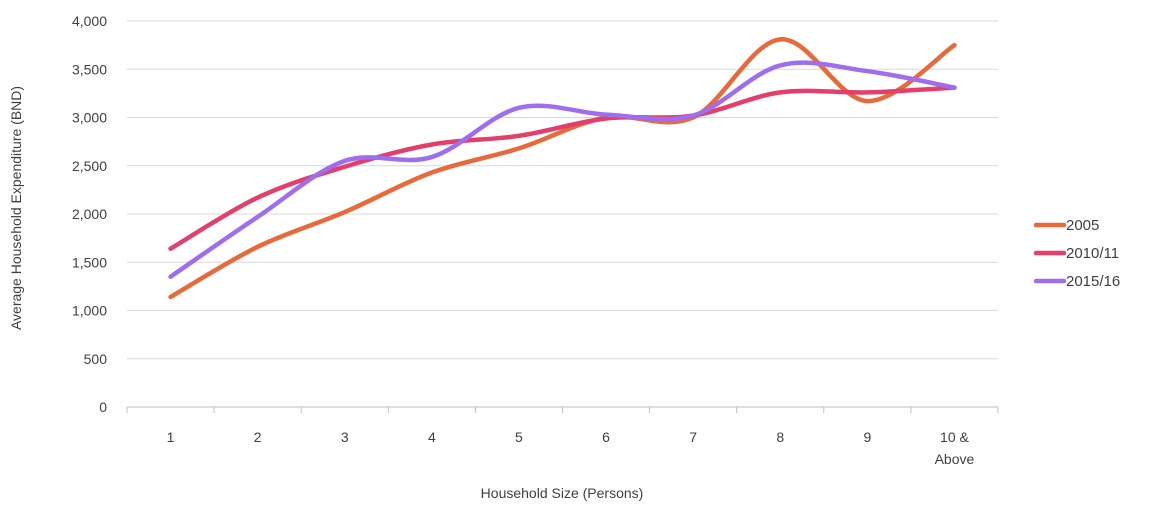  Describe the element at coordinates (867, 437) in the screenshot. I see `x-tick-label: 9` at that location.